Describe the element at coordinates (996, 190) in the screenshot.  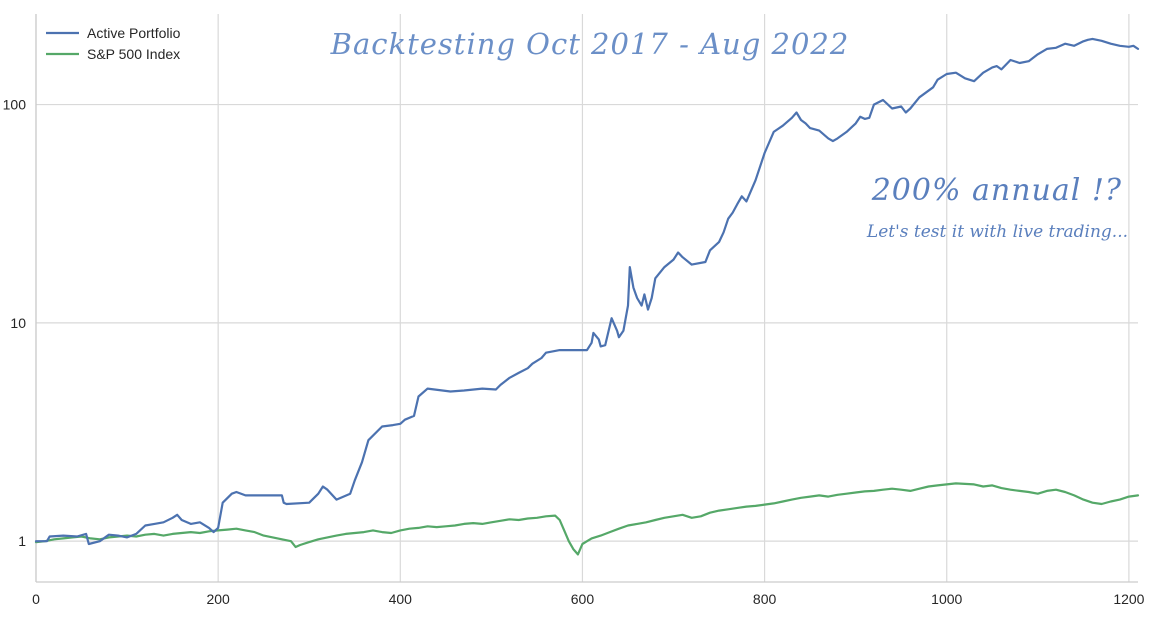
I see `annotation-annual-return: 200% annual !?` at that location.